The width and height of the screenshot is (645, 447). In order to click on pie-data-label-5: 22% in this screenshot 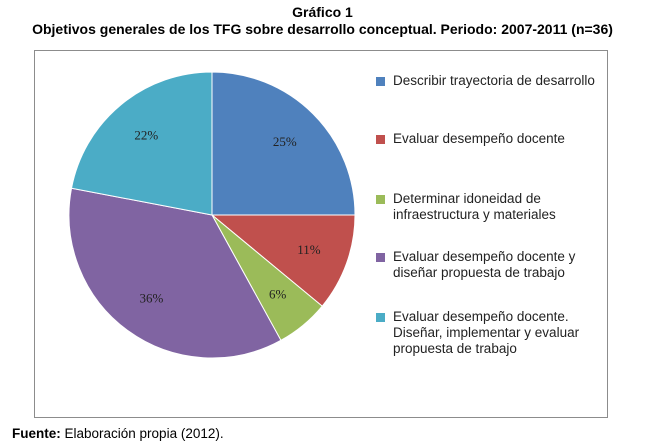, I will do `click(146, 135)`.